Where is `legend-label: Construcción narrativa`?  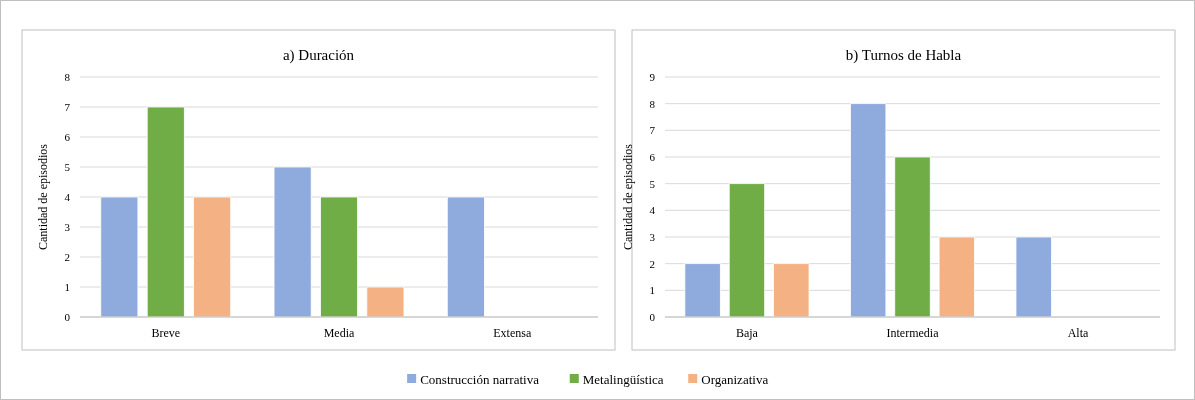
legend-label: Construcción narrativa is located at coordinates (480, 379).